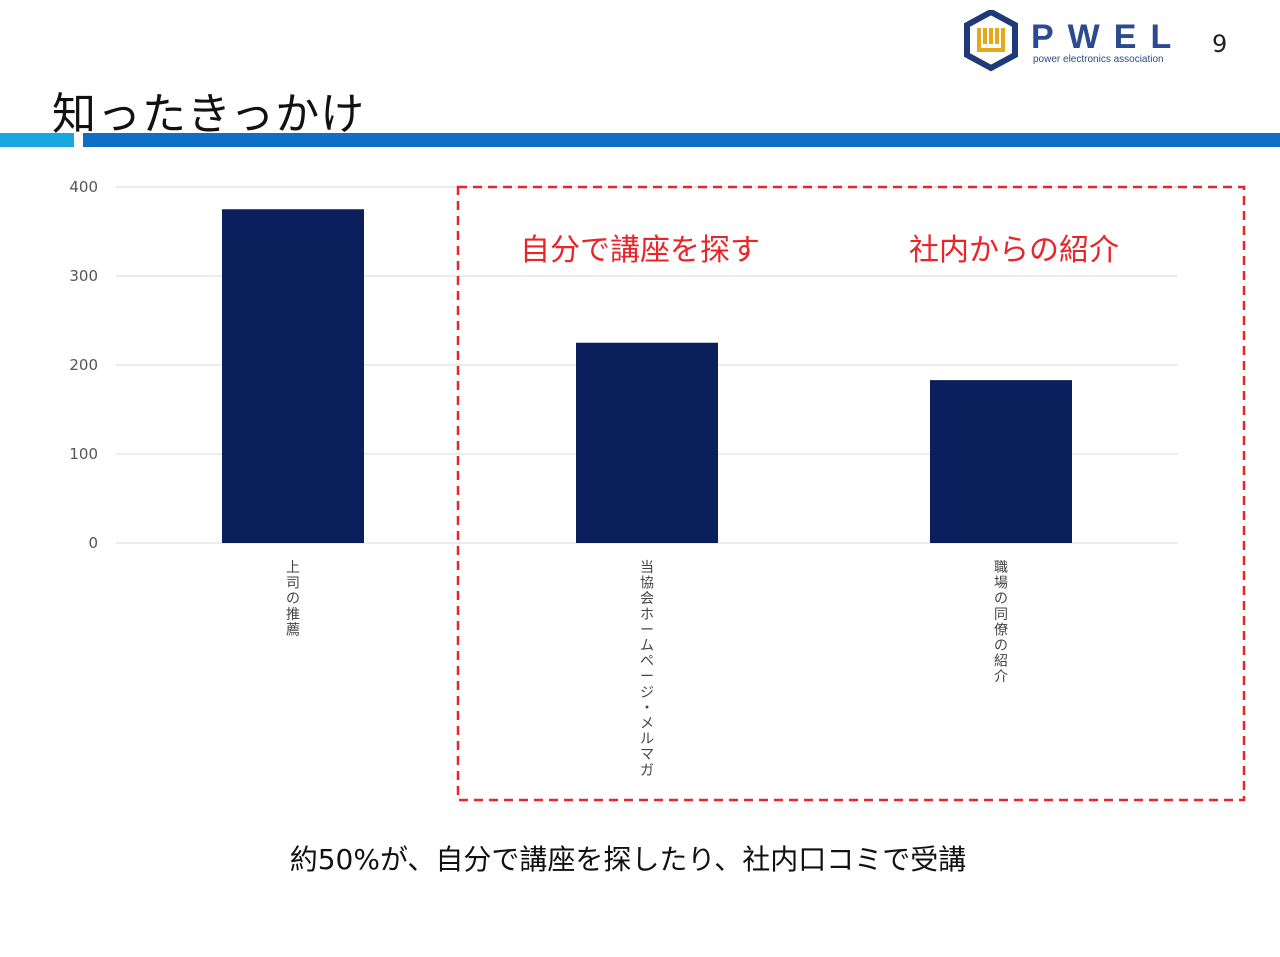 This screenshot has height=957, width=1280. What do you see at coordinates (681, 140) in the screenshot?
I see `title-rule` at bounding box center [681, 140].